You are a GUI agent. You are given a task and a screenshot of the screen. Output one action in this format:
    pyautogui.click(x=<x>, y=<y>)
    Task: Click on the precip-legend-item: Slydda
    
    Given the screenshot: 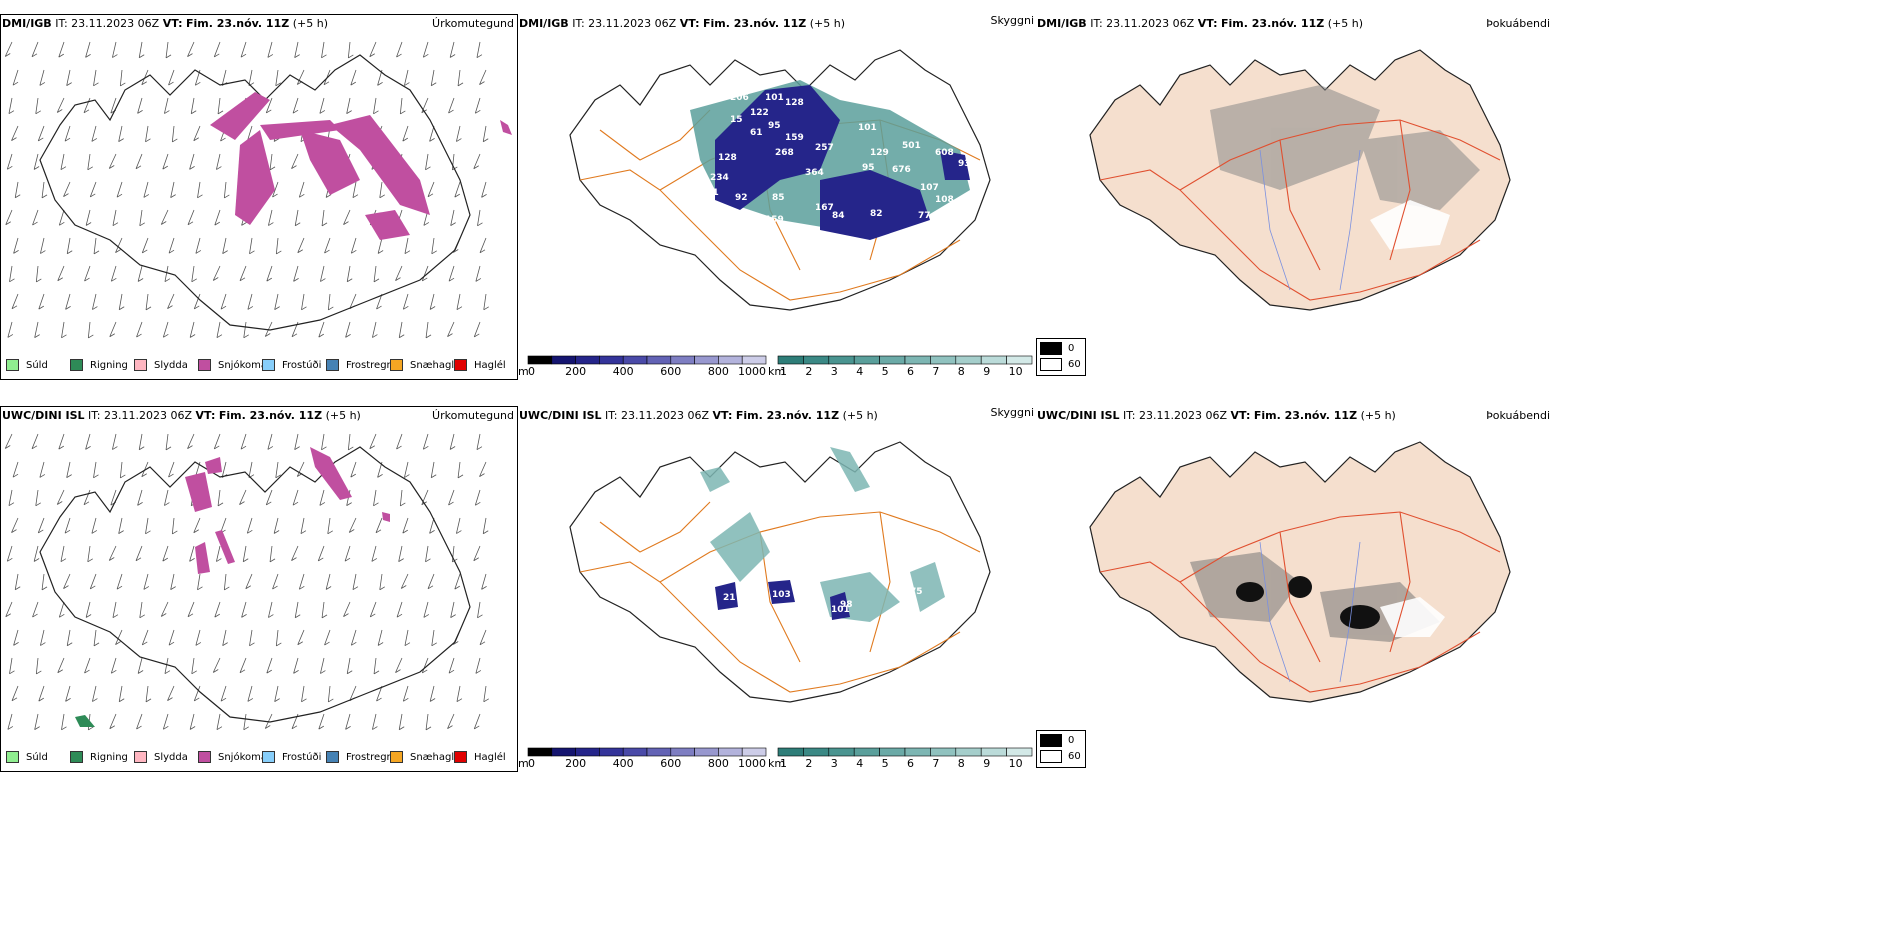 What is the action you would take?
    pyautogui.click(x=161, y=365)
    